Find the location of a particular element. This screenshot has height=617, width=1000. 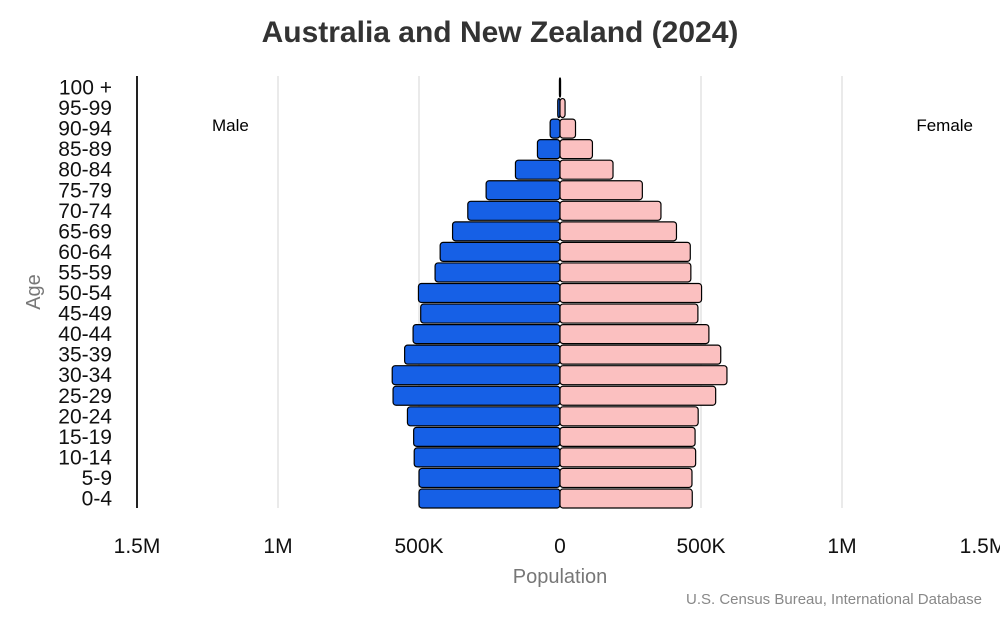

chart-title: Australia and New Zealand (2024) is located at coordinates (500, 32).